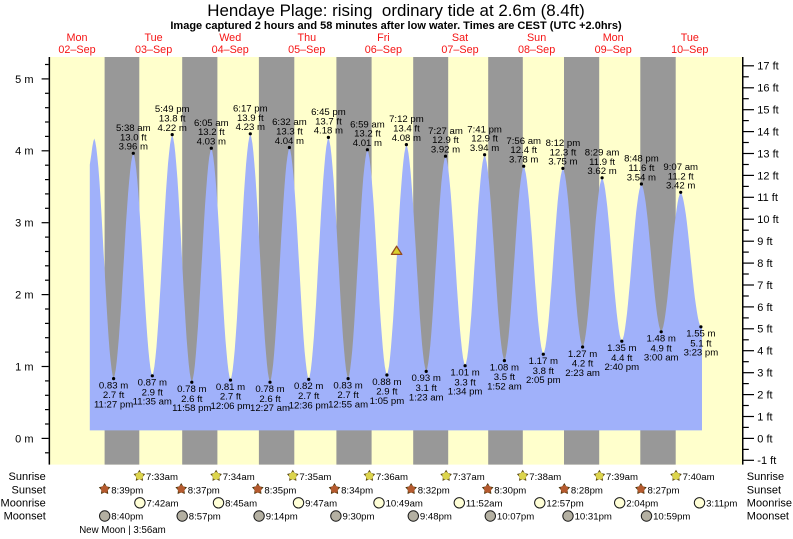  Describe the element at coordinates (367, 124) in the screenshot. I see `svg-text: 6:59 am` at that location.